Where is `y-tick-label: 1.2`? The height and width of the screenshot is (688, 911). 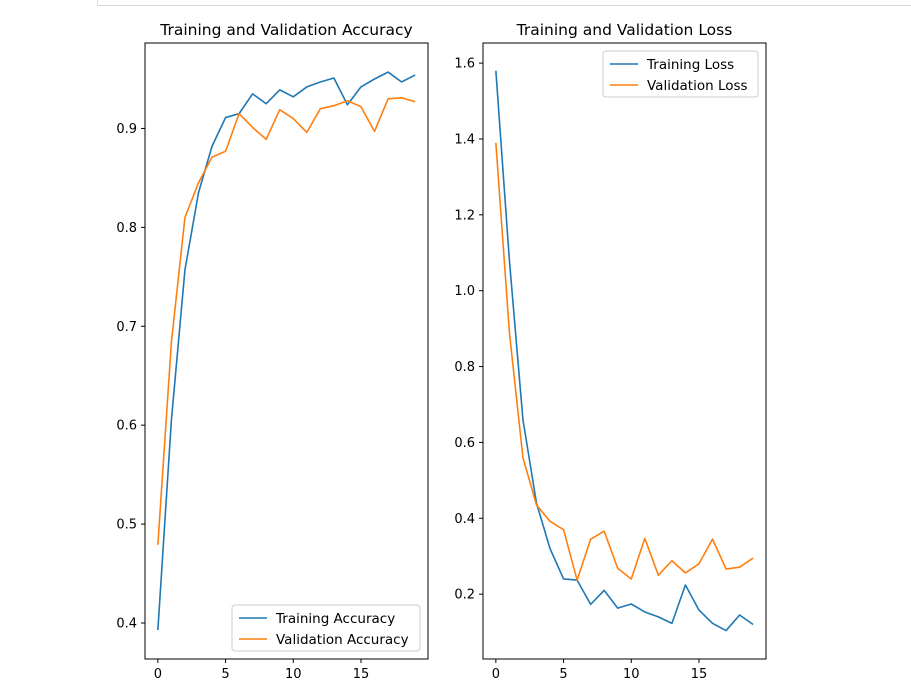 y-tick-label: 1.2 is located at coordinates (464, 215).